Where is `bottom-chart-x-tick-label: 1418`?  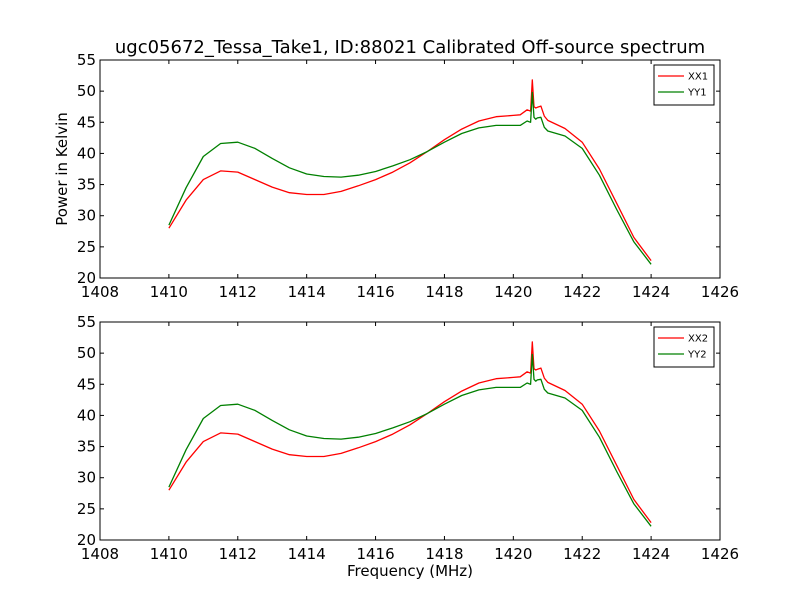 bottom-chart-x-tick-label: 1418 is located at coordinates (444, 554).